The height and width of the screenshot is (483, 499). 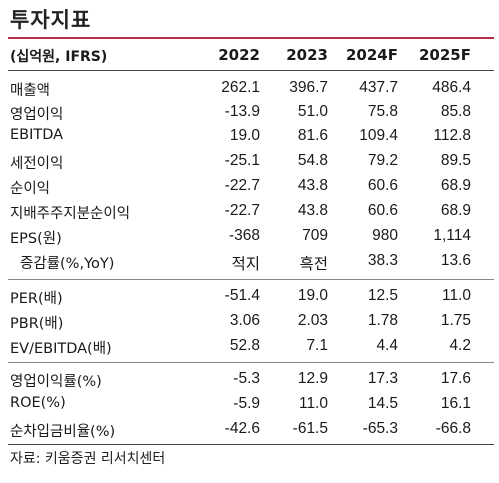 I want to click on row-label: 순차입금비율(%), so click(x=63, y=432).